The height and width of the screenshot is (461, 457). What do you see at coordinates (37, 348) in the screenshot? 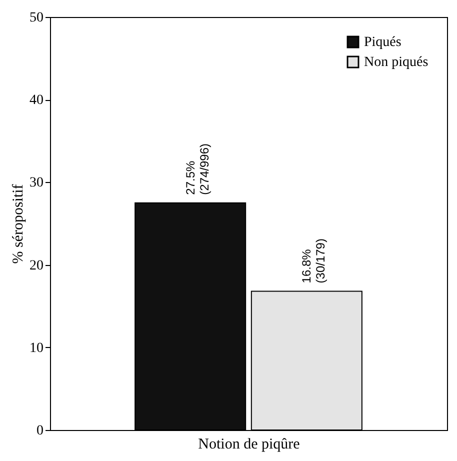
I see `y-tick-label: 10` at bounding box center [37, 348].